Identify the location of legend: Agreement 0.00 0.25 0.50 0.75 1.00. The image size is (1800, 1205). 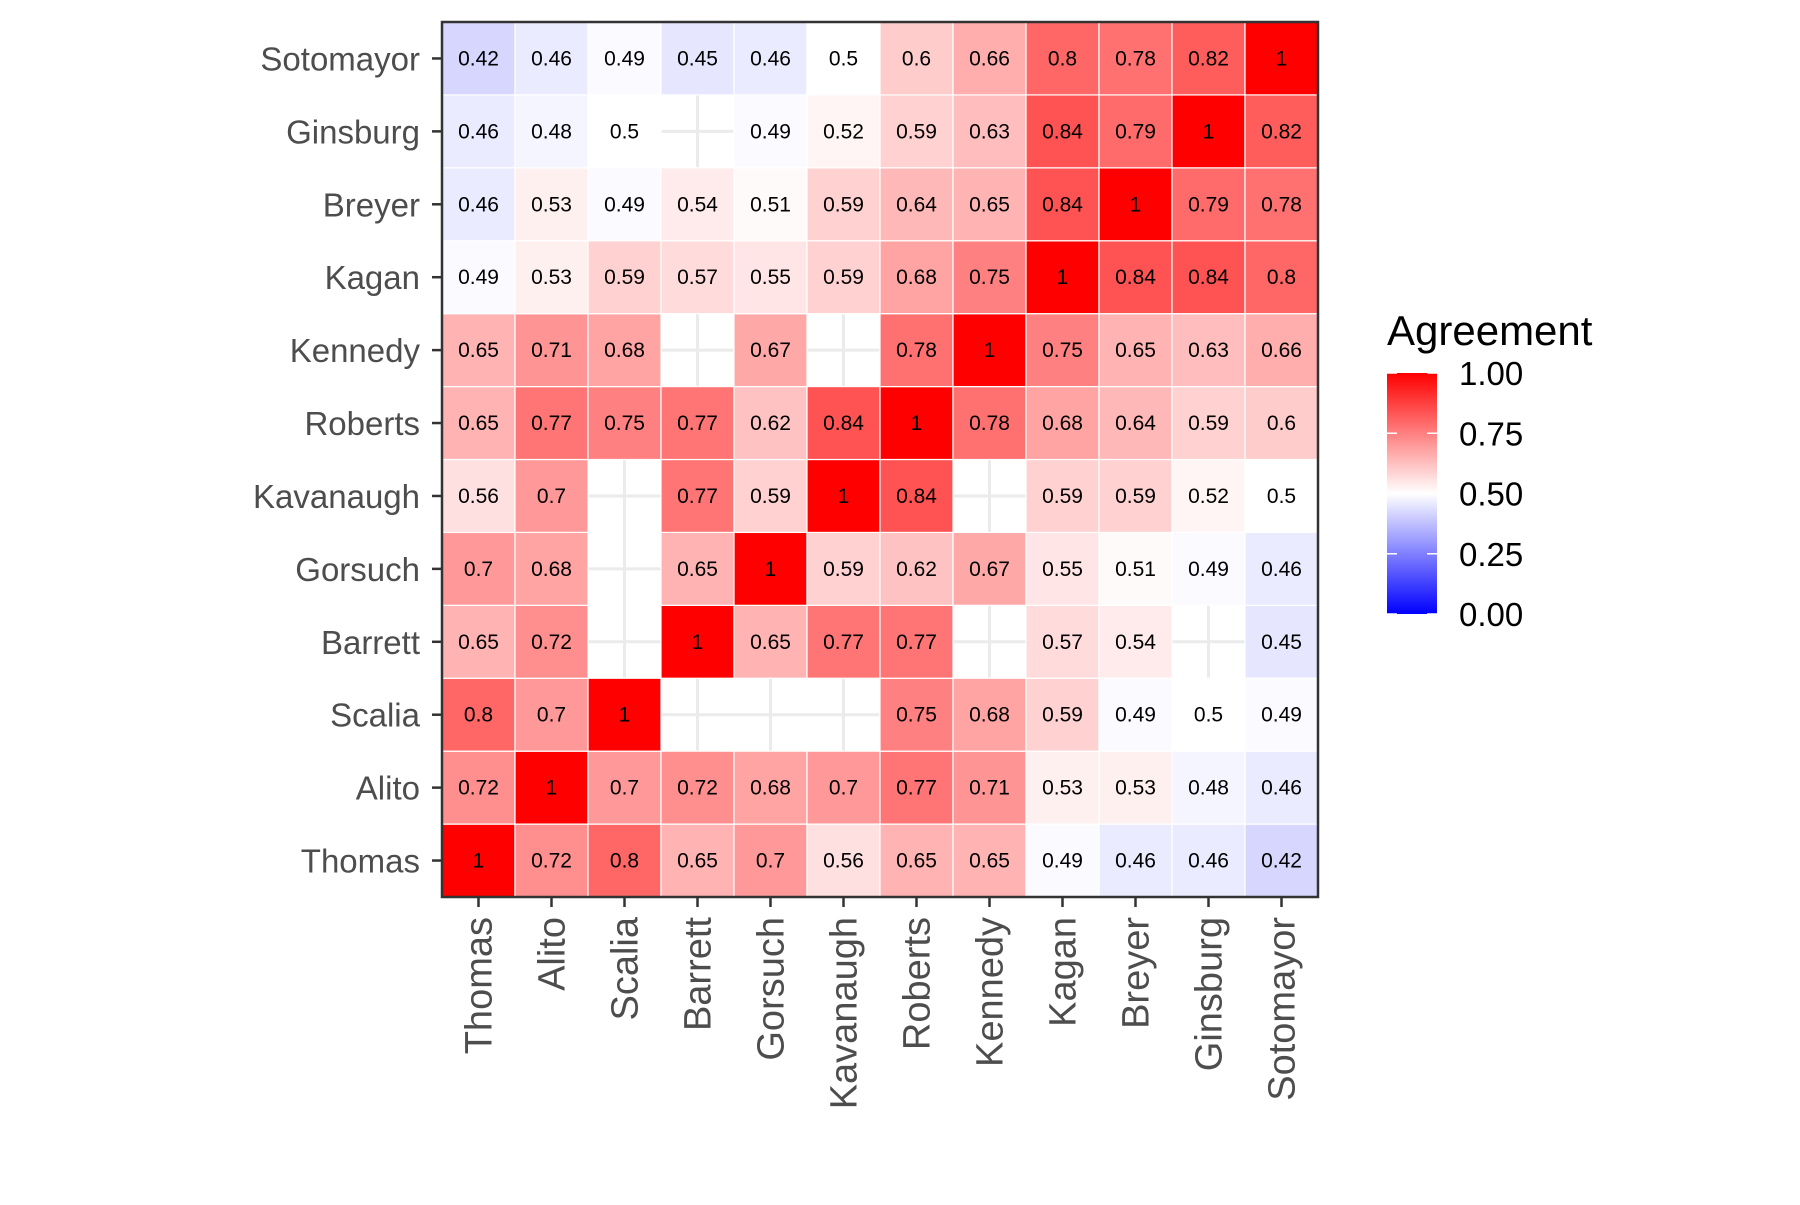
(1490, 470).